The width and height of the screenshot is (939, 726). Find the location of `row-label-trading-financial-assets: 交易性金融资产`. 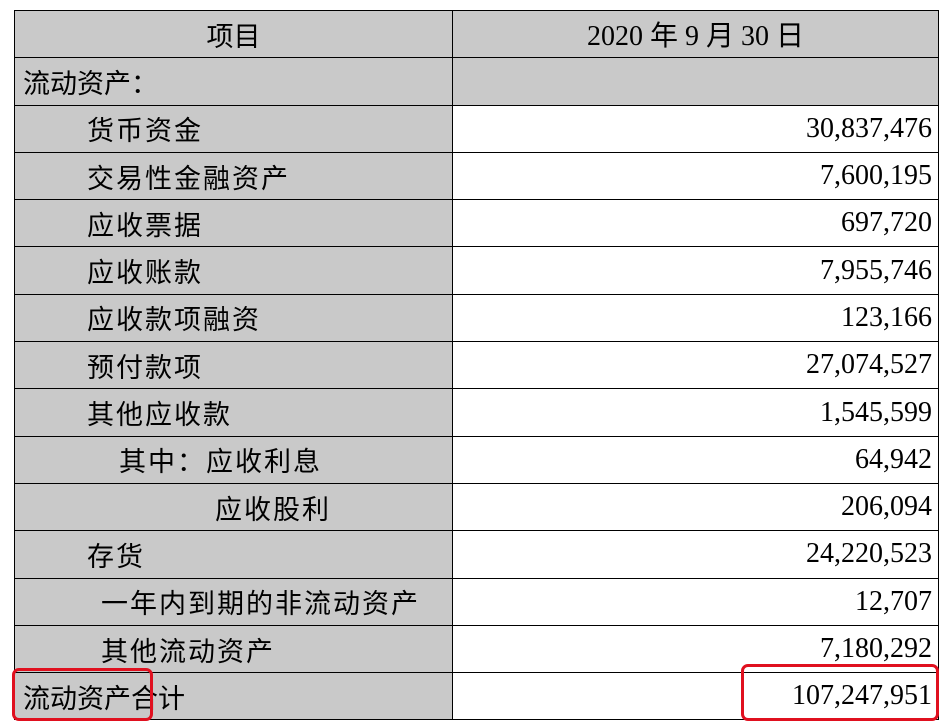

row-label-trading-financial-assets: 交易性金融资产 is located at coordinates (233, 176).